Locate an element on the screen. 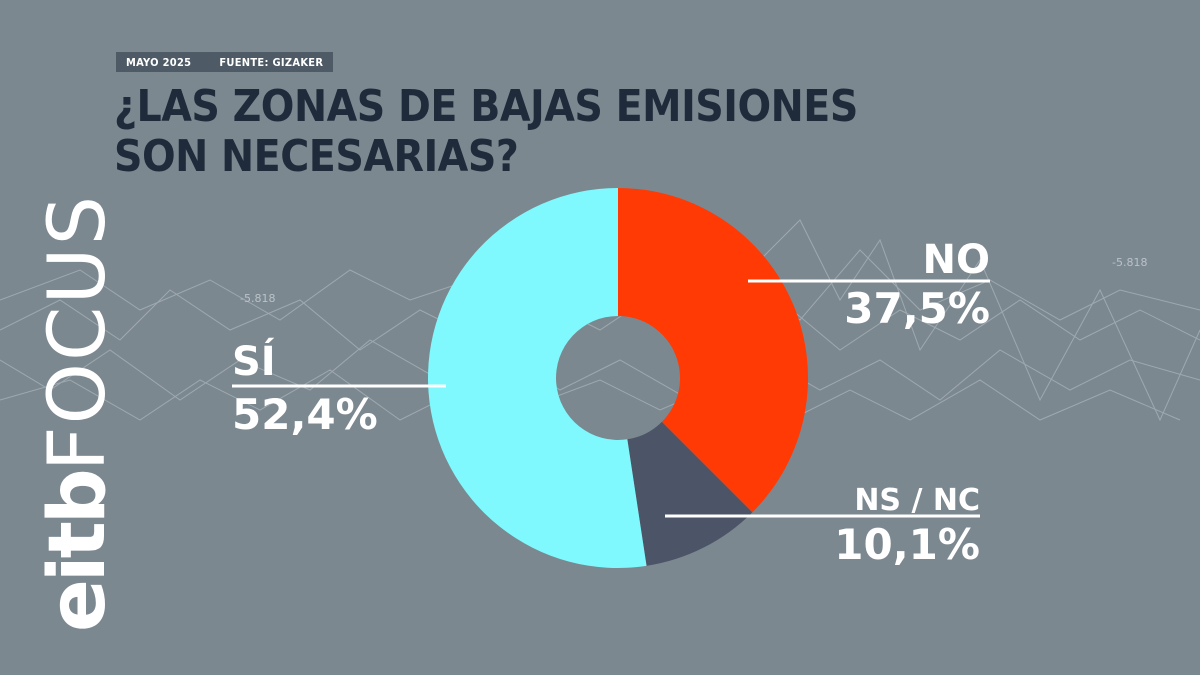 Image resolution: width=1200 pixels, height=675 pixels. donut-slice-nsnc is located at coordinates (690, 493).